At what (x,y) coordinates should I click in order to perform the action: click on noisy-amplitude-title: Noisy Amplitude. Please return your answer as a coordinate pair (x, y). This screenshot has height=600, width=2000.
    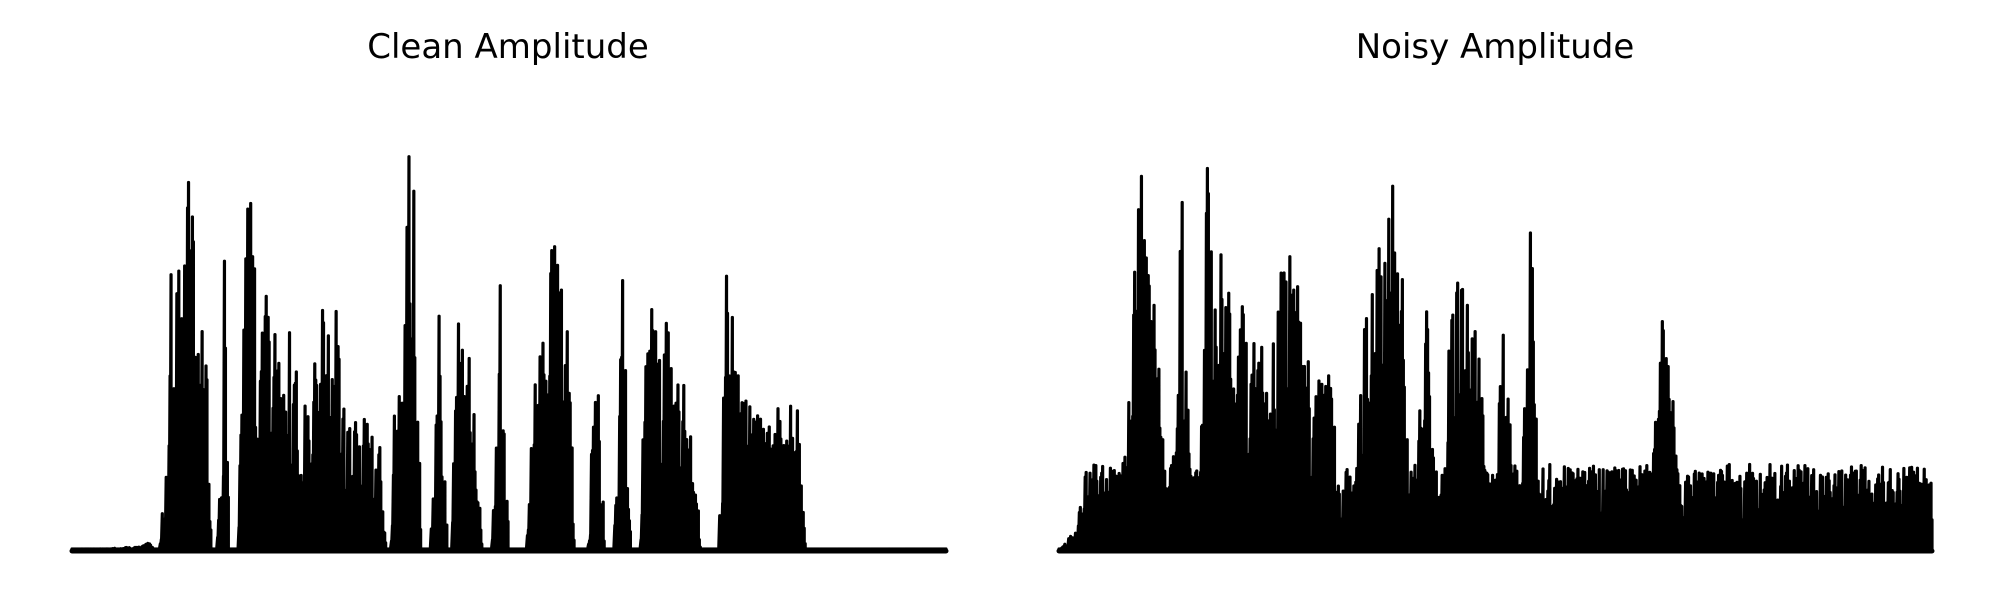
    Looking at the image, I should click on (1495, 47).